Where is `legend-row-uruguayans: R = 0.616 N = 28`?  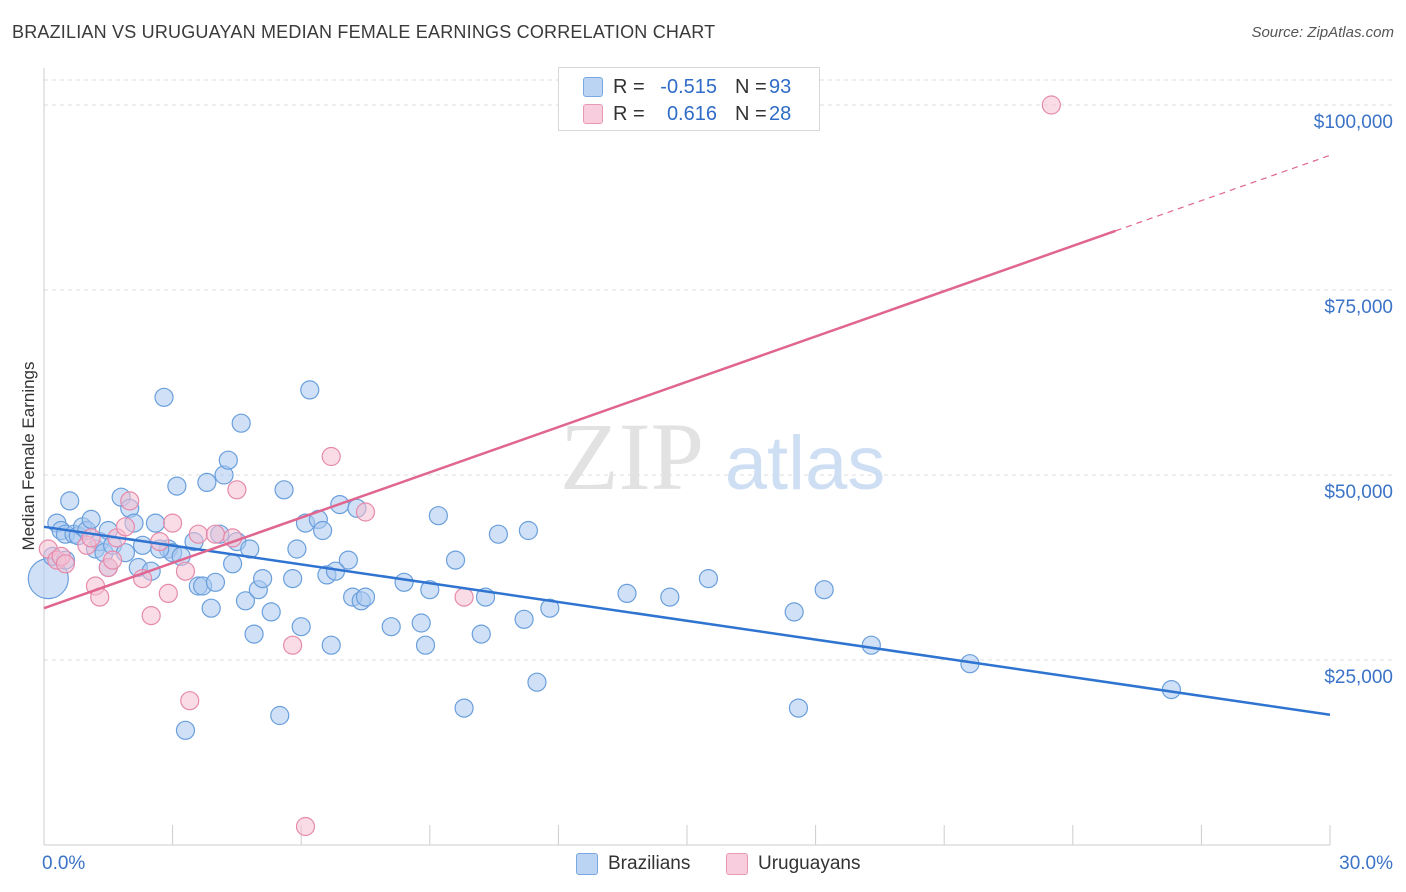
legend-row-uruguayans: R = 0.616 N = 28 is located at coordinates (687, 114).